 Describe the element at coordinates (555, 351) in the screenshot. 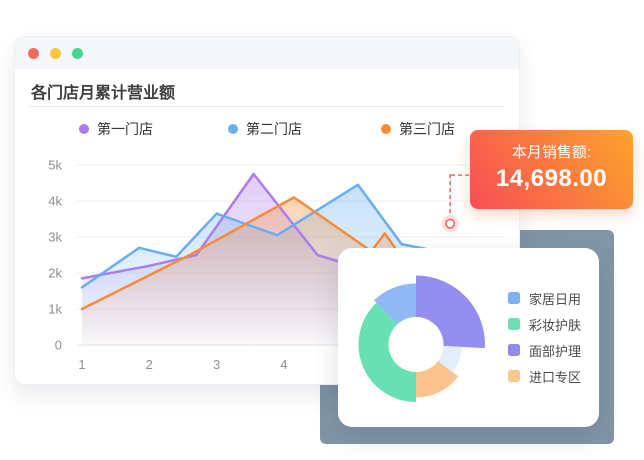

I see `donut-legend-label: 面部护理` at that location.